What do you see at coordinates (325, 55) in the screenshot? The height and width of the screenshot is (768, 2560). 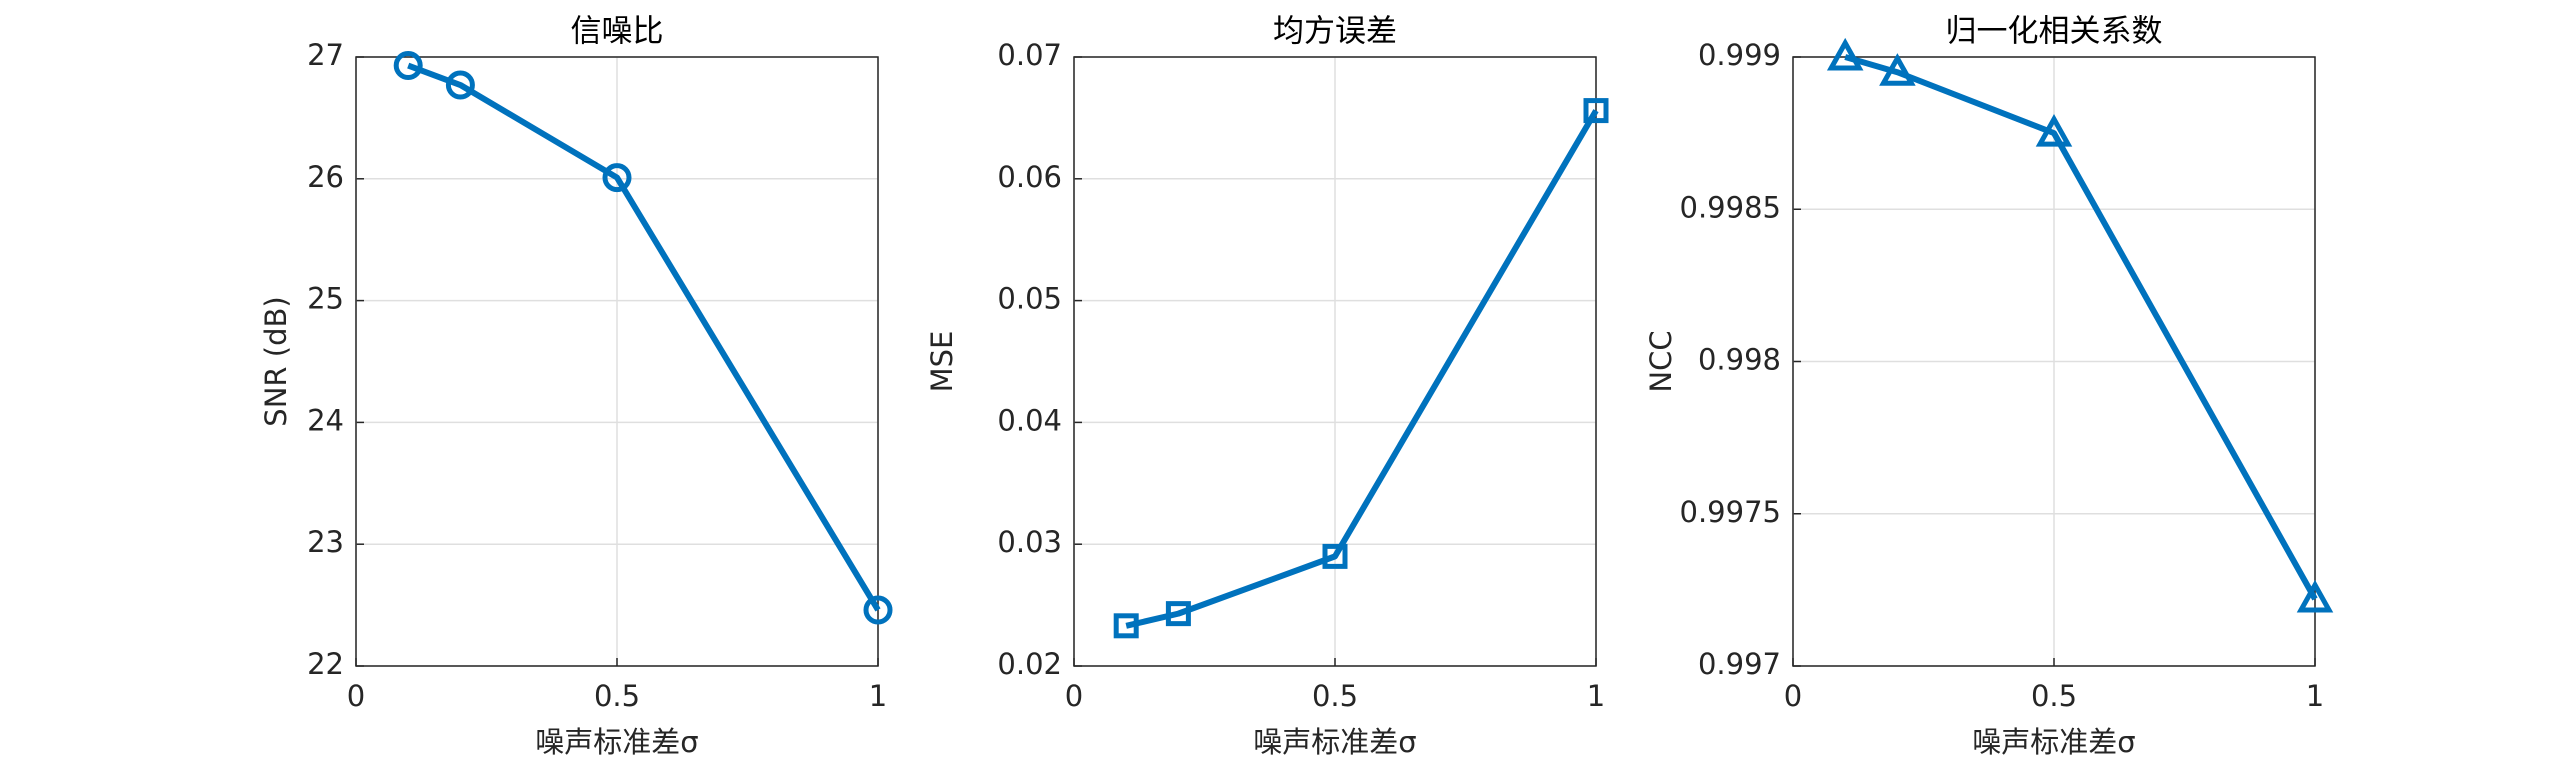 I see `y-tick-label: 27` at bounding box center [325, 55].